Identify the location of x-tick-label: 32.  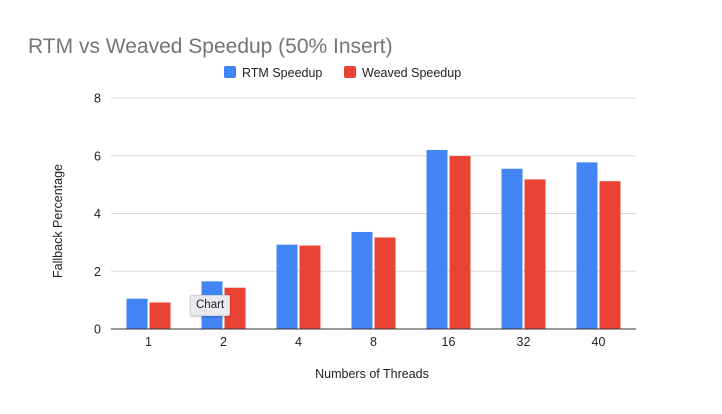
(524, 342).